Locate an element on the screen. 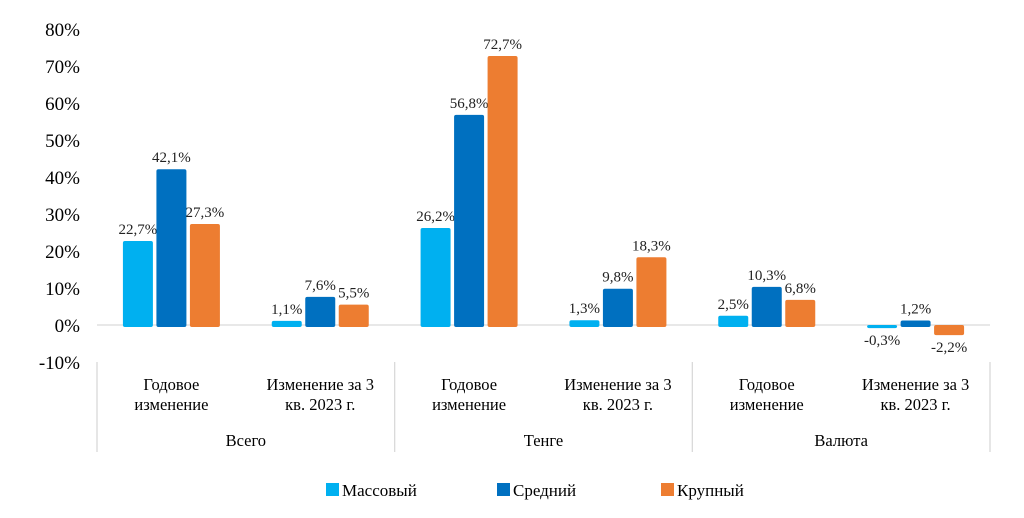 This screenshot has width=1024, height=518. legend-label: Средний is located at coordinates (544, 490).